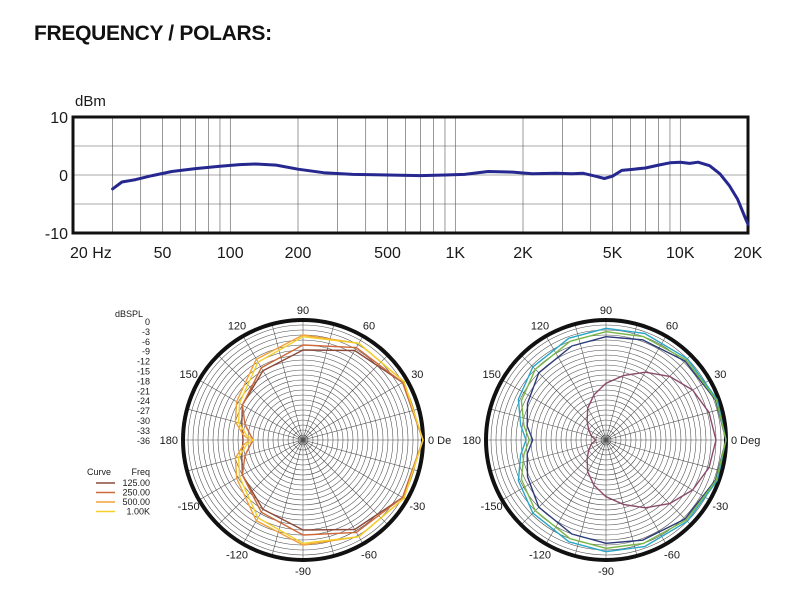  I want to click on x-tick-label: 1K, so click(455, 253).